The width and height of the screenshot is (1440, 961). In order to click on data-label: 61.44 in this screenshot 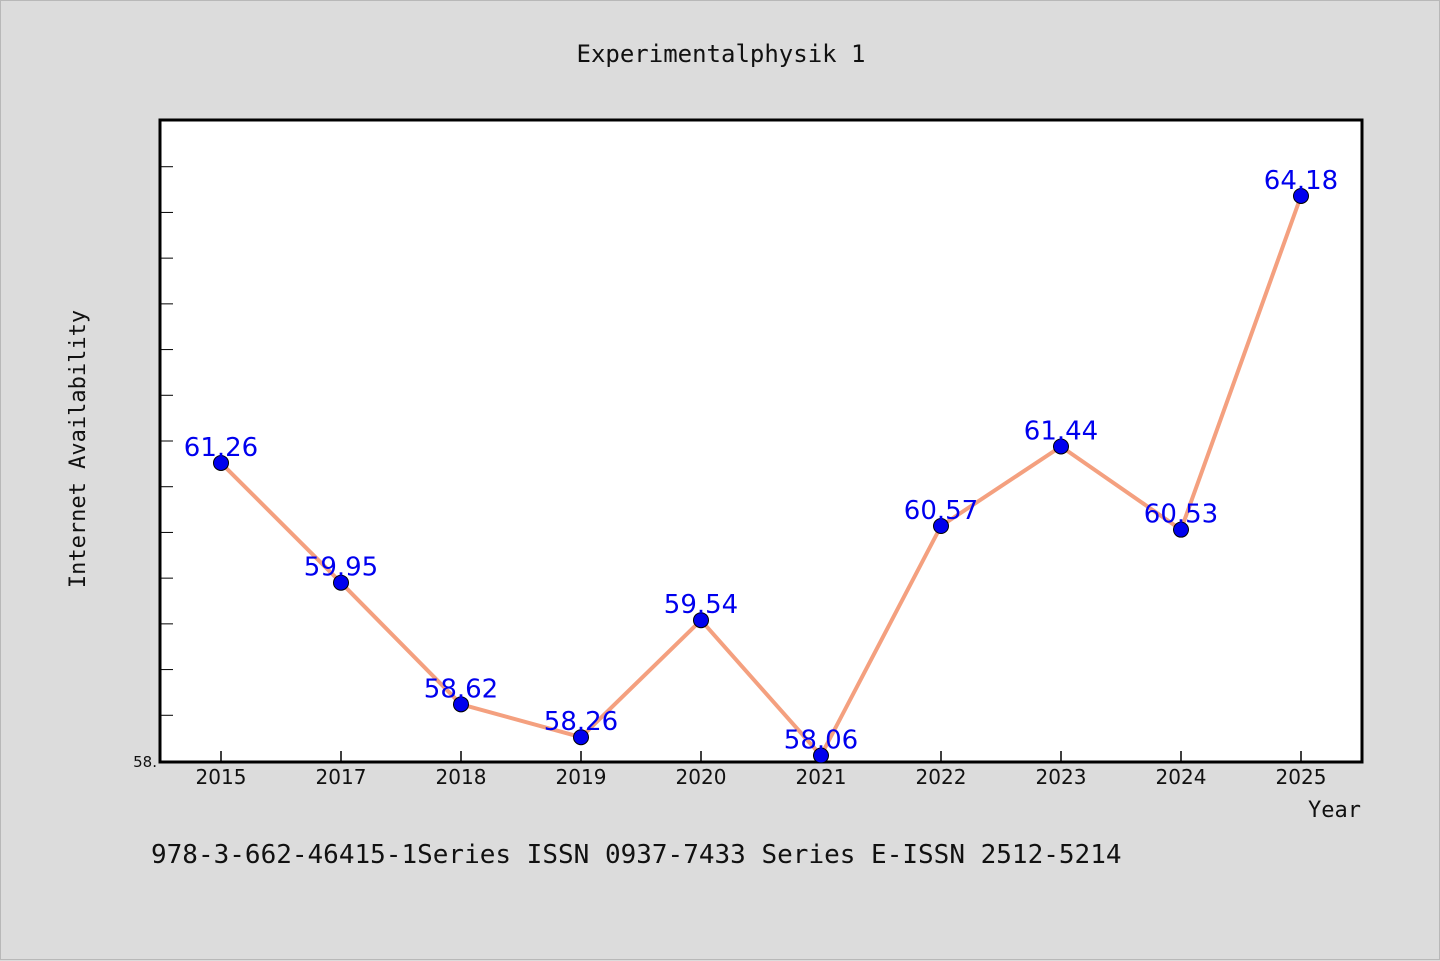, I will do `click(1061, 431)`.